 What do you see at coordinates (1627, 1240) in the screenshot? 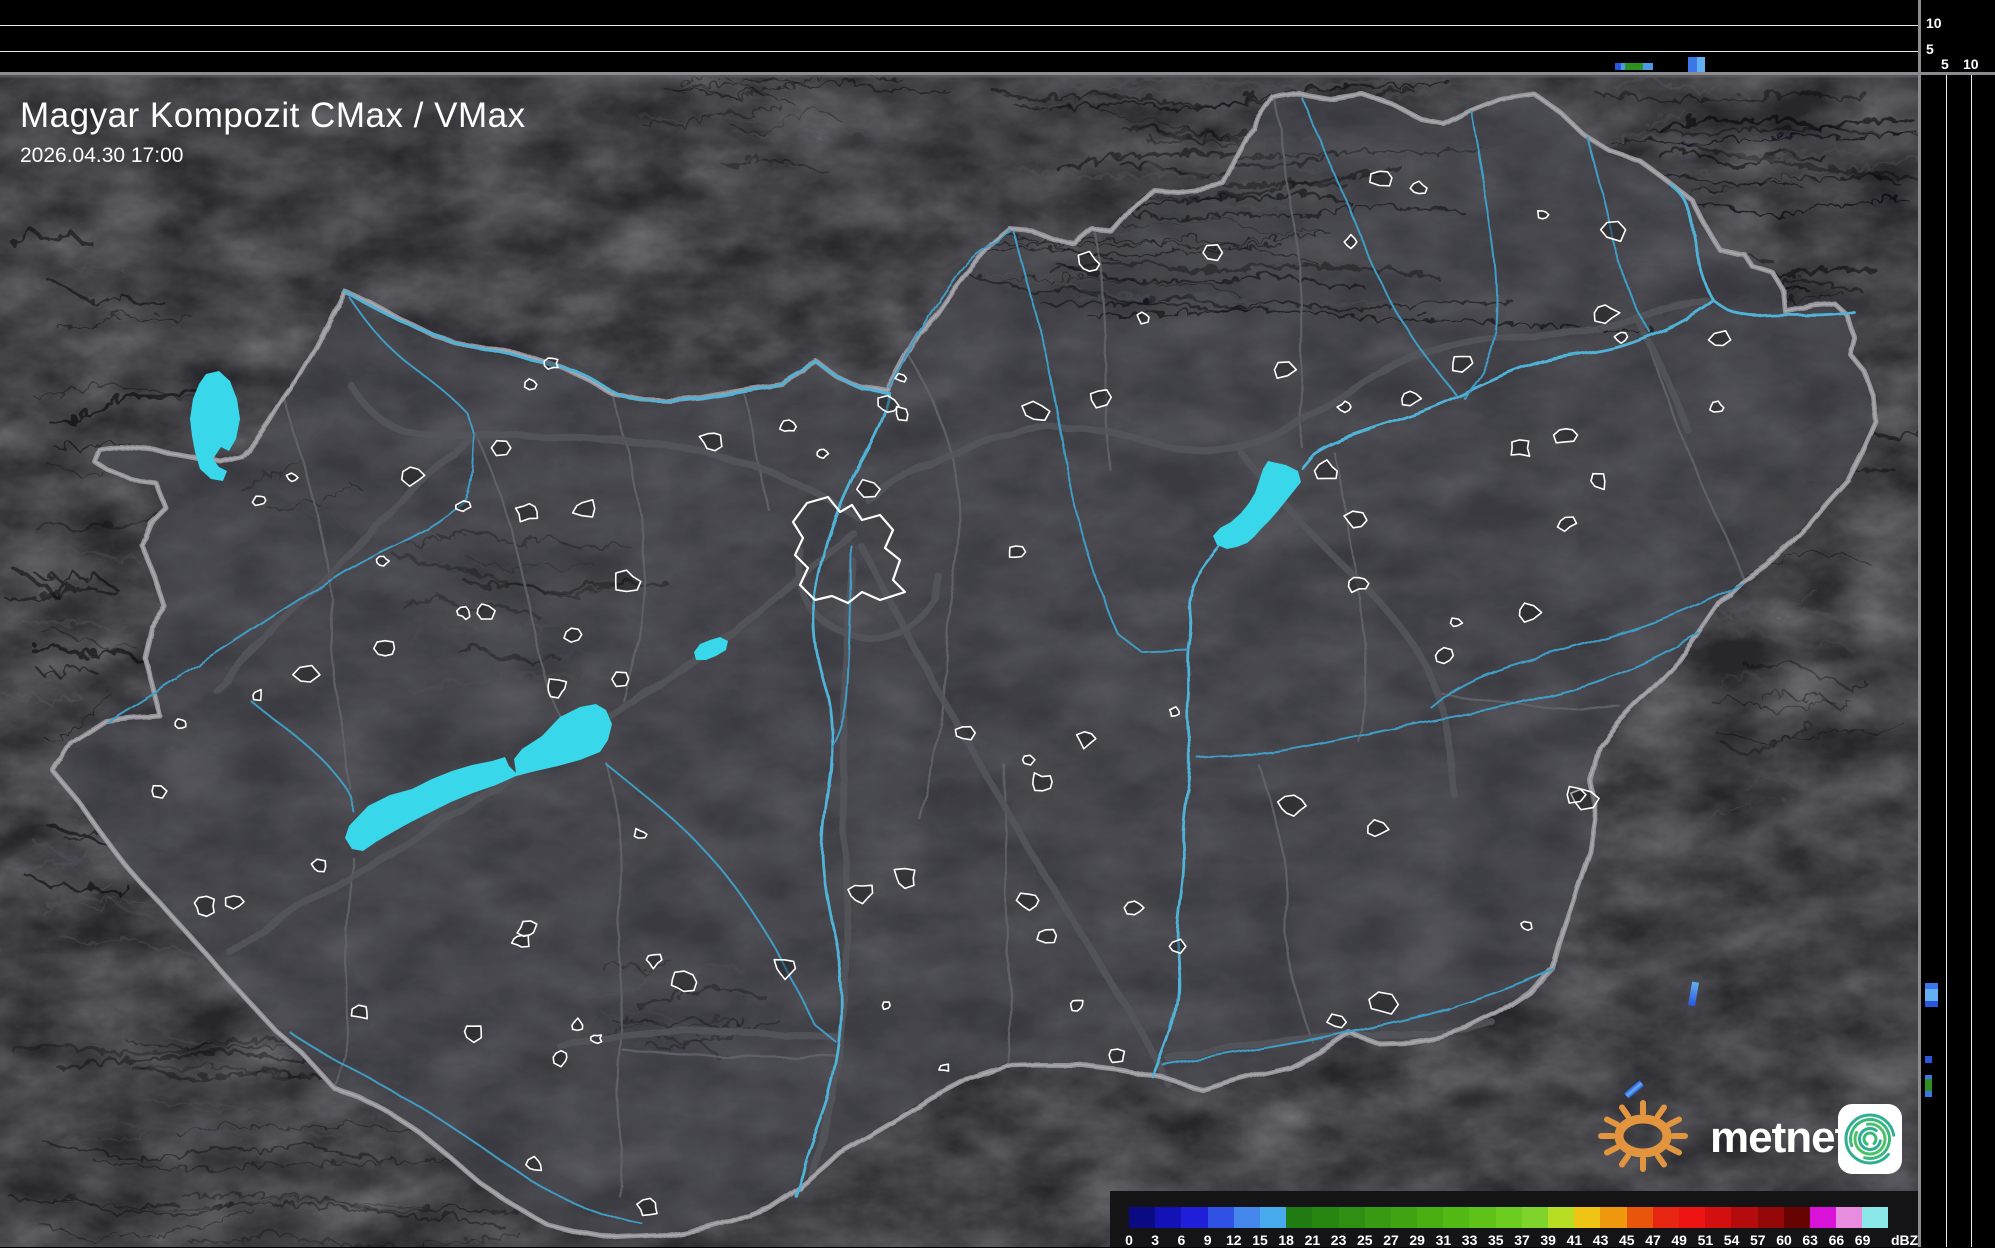
I see `colorbar-tick-label: 45` at bounding box center [1627, 1240].